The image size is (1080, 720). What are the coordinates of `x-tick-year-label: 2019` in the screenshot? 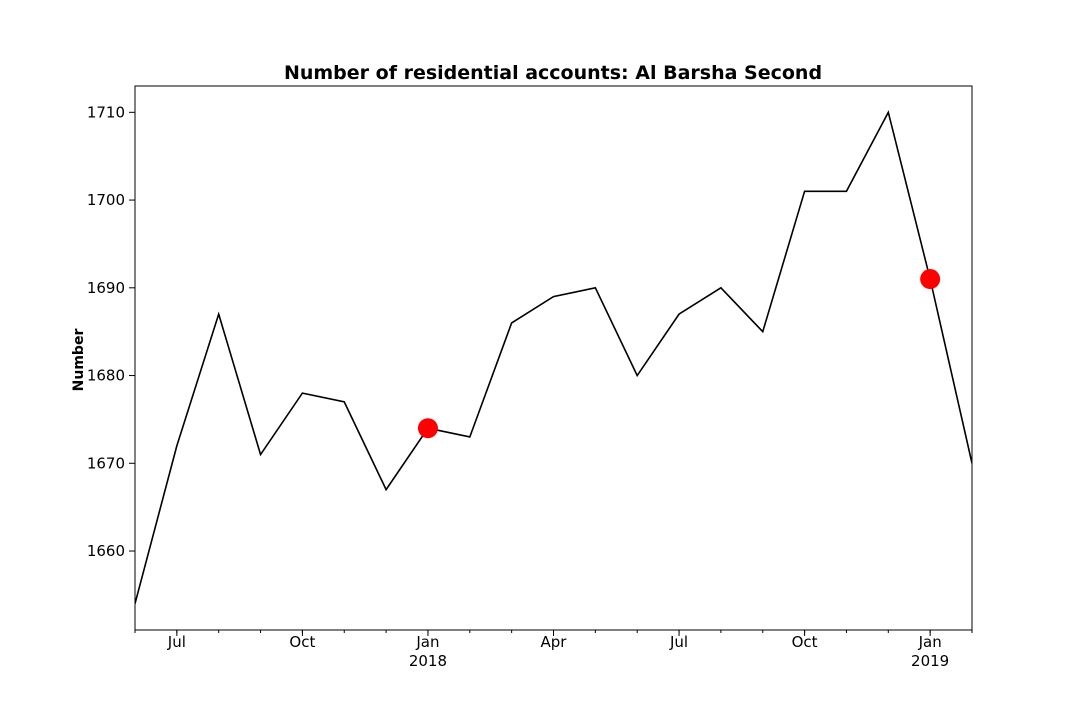 It's located at (930, 661).